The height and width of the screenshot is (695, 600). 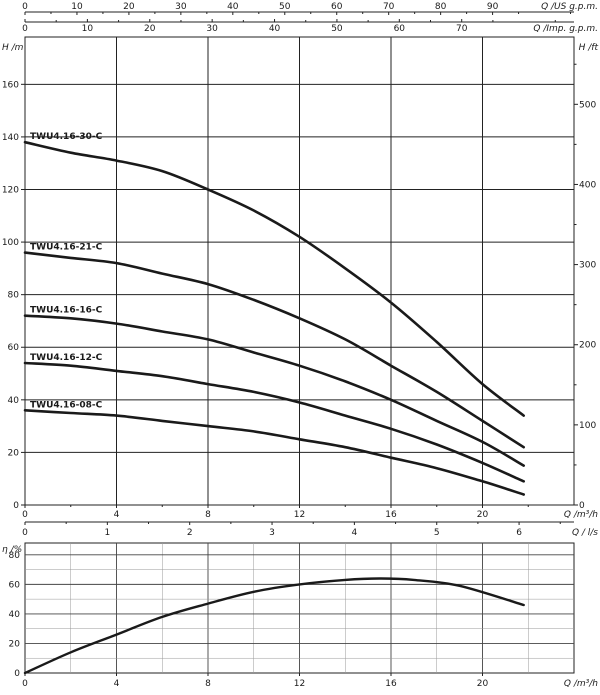 I want to click on left-axis-tick-label: 80, so click(x=14, y=296).